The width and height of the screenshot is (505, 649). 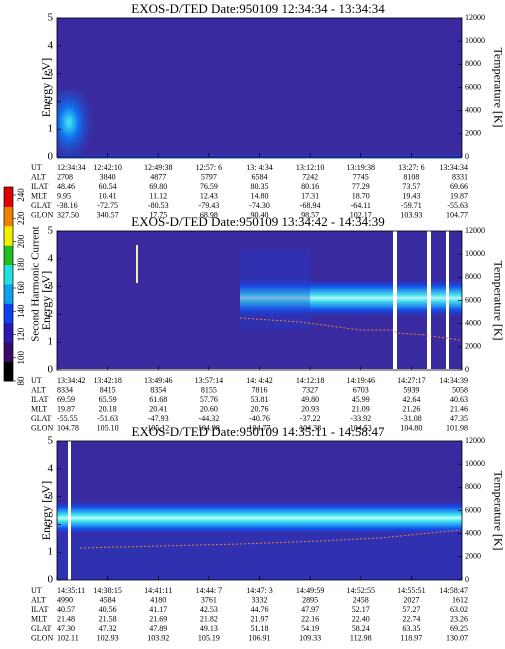 I want to click on colorbar-tick-label: 180, so click(x=21, y=265).